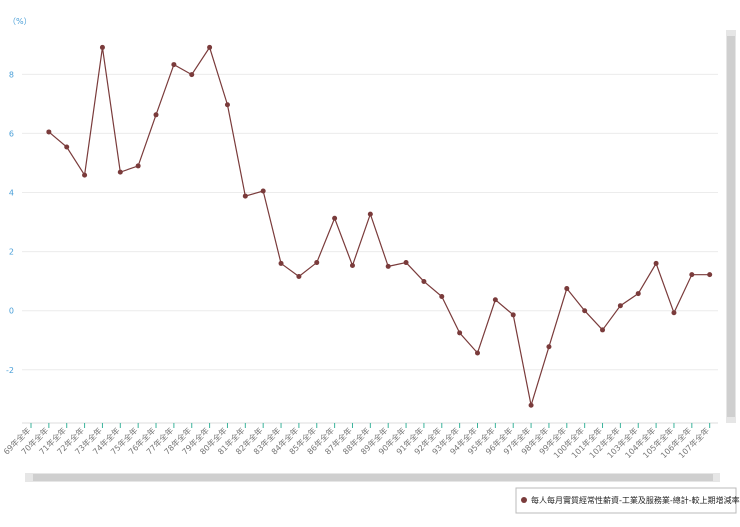 The width and height of the screenshot is (740, 527). I want to click on y-tick-label: 8, so click(11, 74).